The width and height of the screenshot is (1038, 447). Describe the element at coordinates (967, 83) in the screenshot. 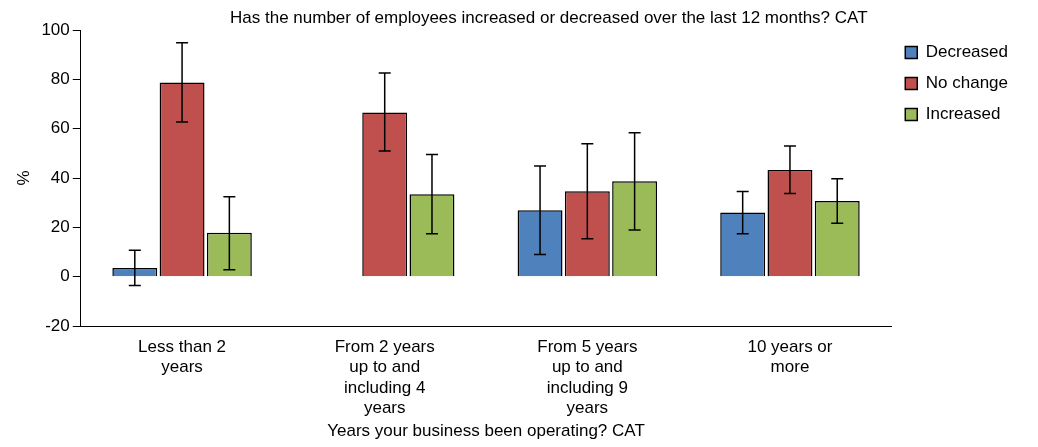

I see `legend-label: No change` at that location.